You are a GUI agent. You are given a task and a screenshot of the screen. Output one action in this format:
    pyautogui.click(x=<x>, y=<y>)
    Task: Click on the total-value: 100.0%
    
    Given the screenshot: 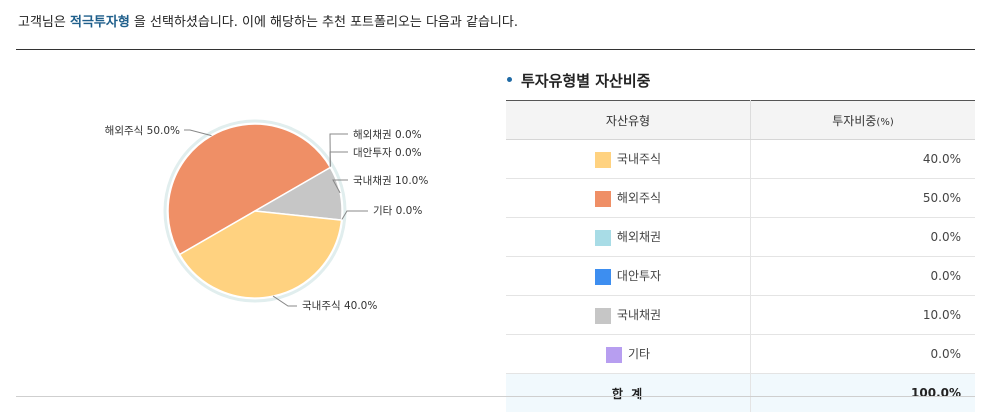 What is the action you would take?
    pyautogui.click(x=862, y=392)
    